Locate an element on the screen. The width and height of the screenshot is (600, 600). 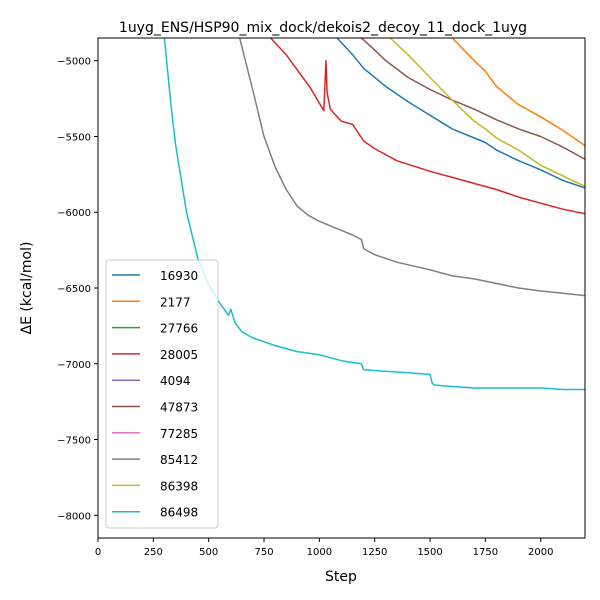
x-tick-label: 1500 is located at coordinates (429, 552).